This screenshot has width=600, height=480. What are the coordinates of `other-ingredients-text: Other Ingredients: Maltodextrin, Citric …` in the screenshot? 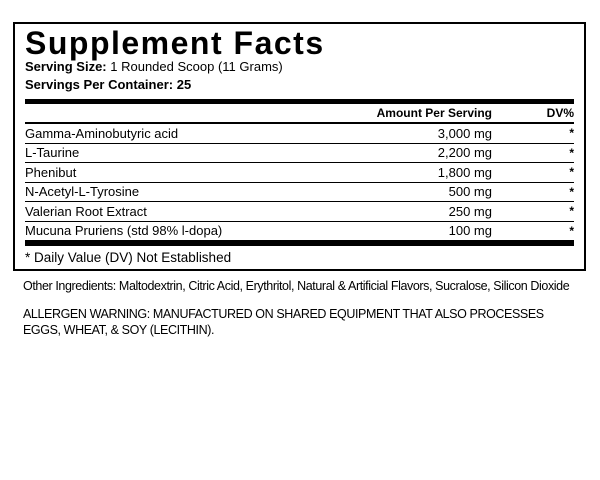 It's located at (296, 286).